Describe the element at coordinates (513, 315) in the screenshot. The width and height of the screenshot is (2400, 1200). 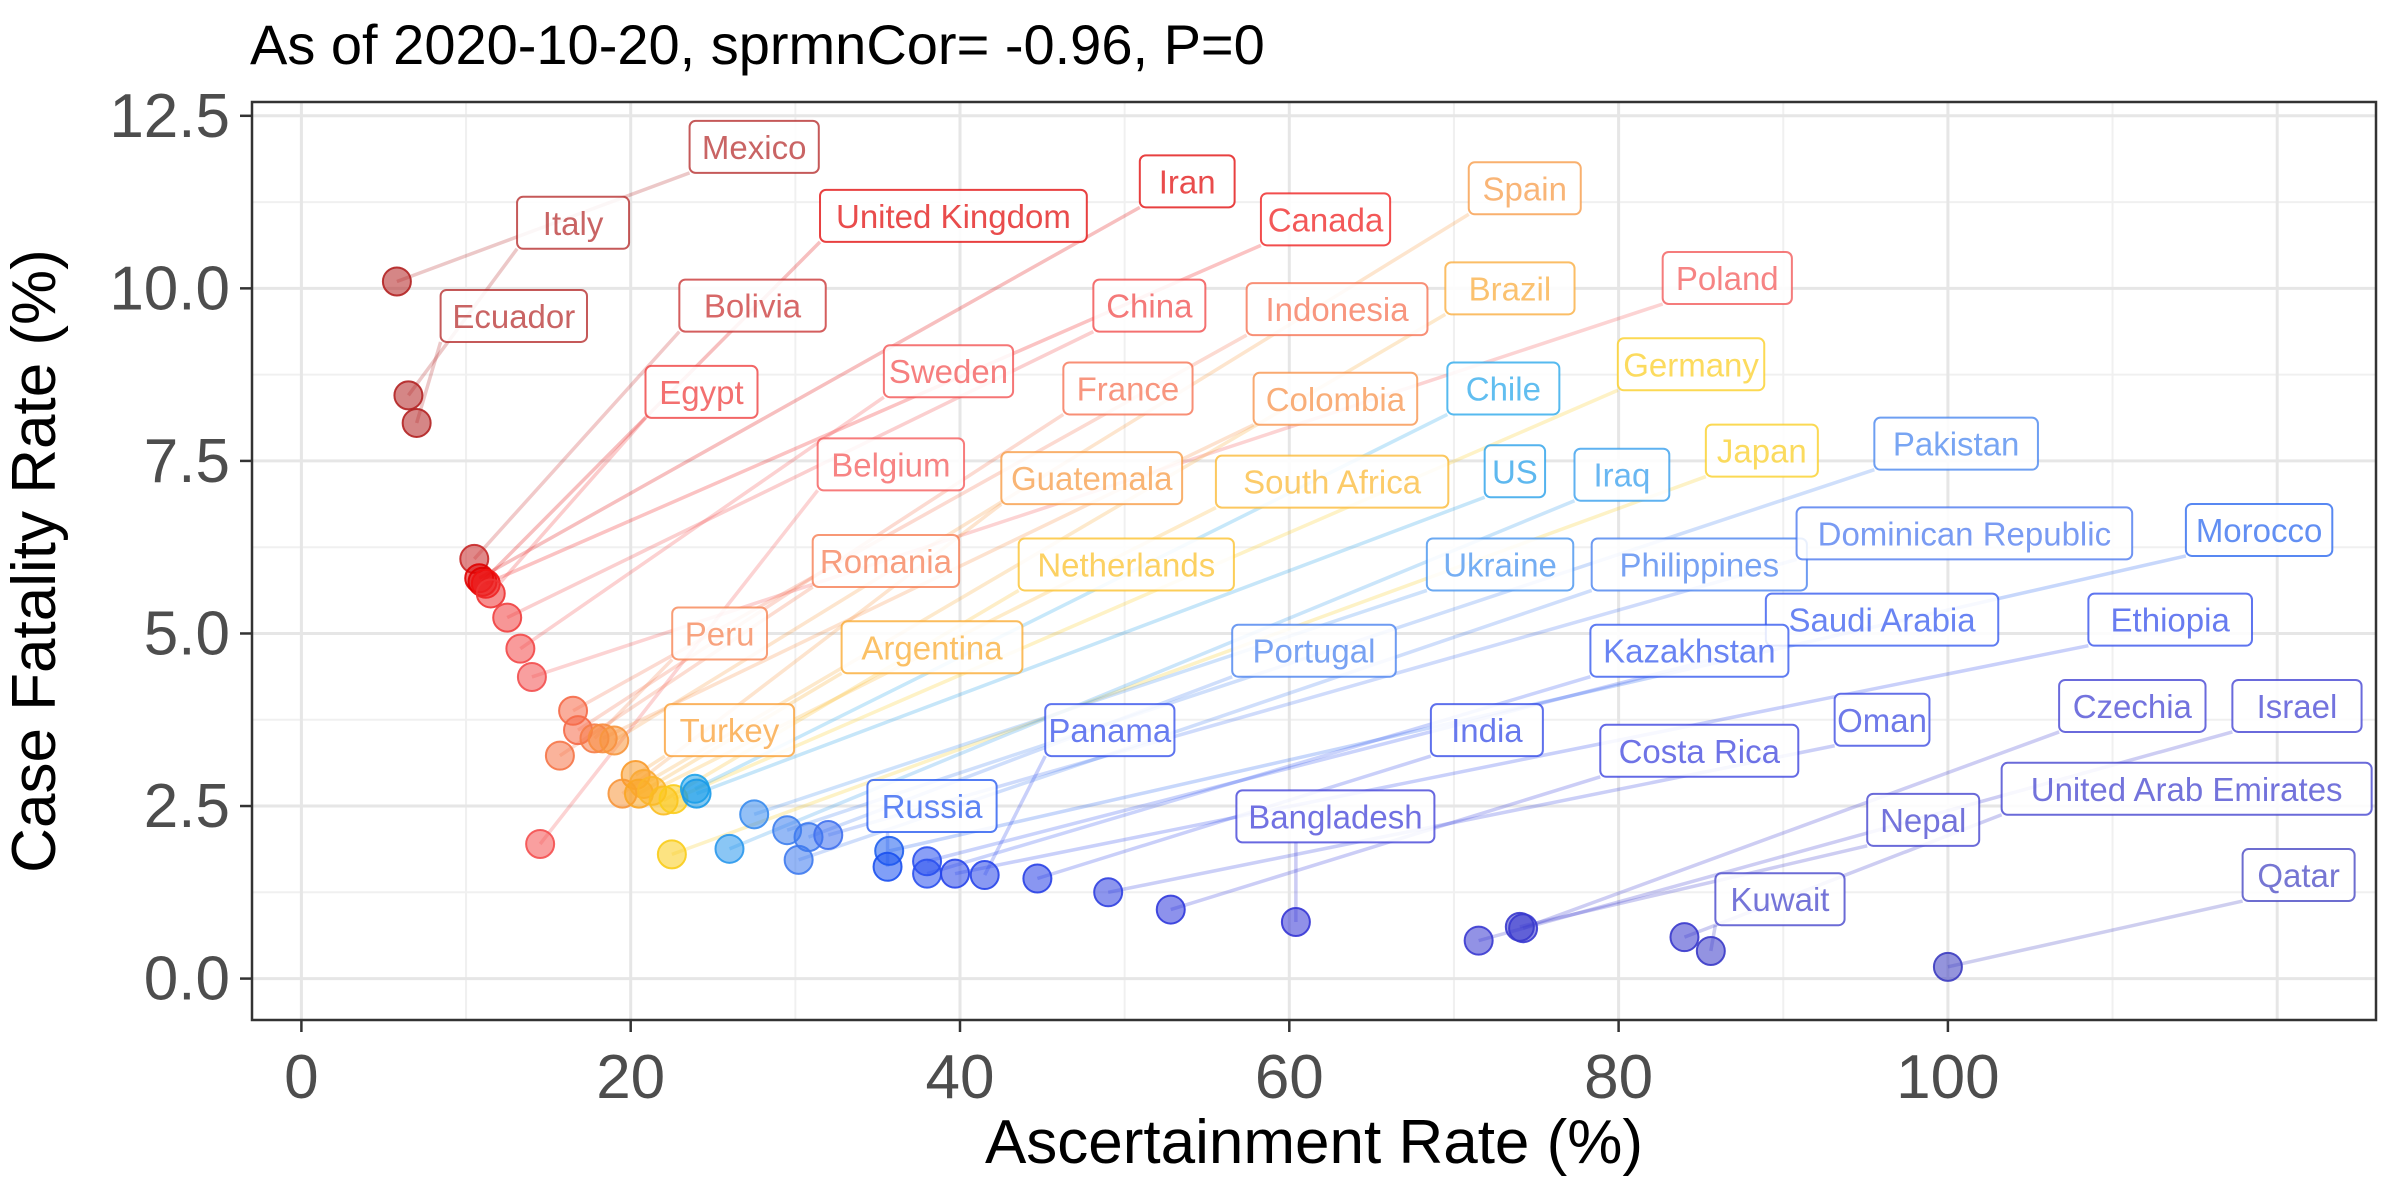
I see `point-label: Ecuador` at that location.